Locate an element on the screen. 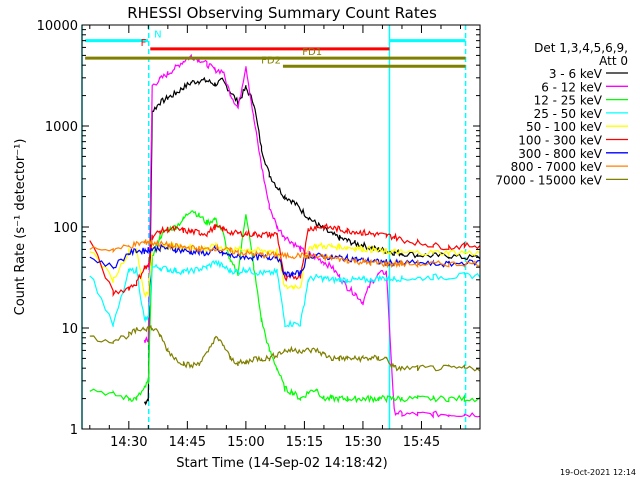  x-tick-label: 14:30 is located at coordinates (128, 442).